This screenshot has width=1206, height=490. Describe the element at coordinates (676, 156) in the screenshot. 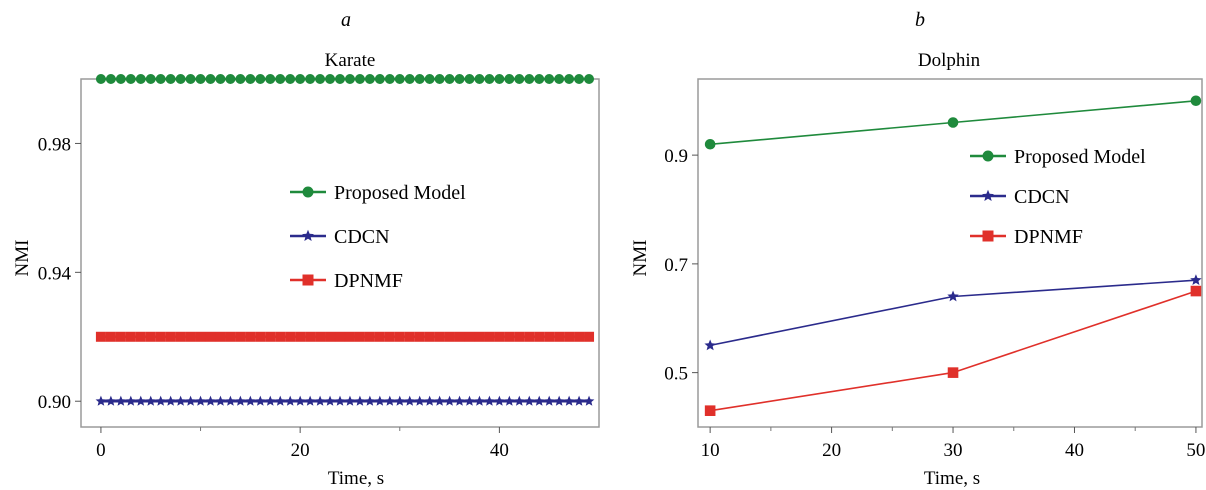

I see `y-tick-label: 0.9` at that location.